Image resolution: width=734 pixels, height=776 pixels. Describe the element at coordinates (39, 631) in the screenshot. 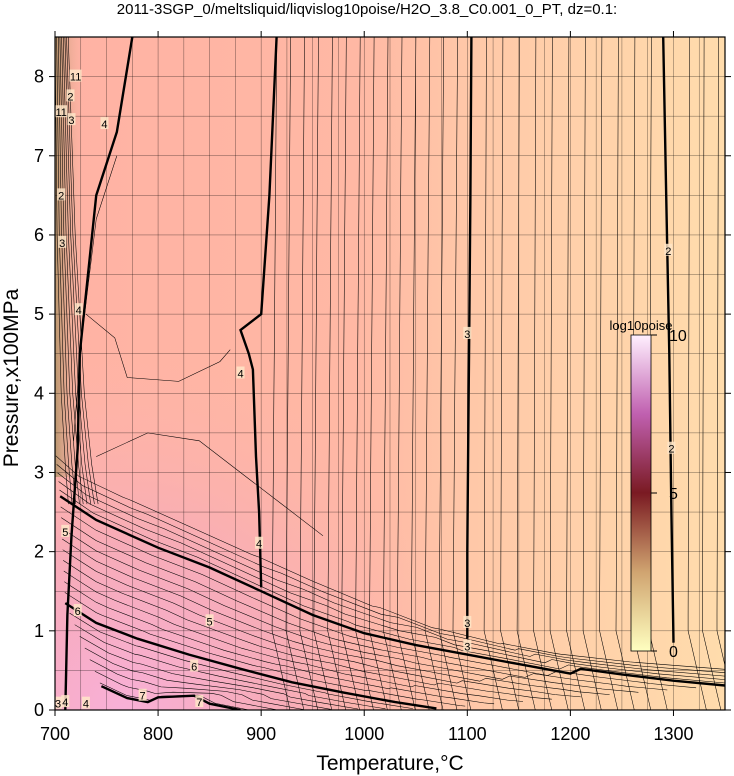

I see `y-tick-label: 1` at that location.